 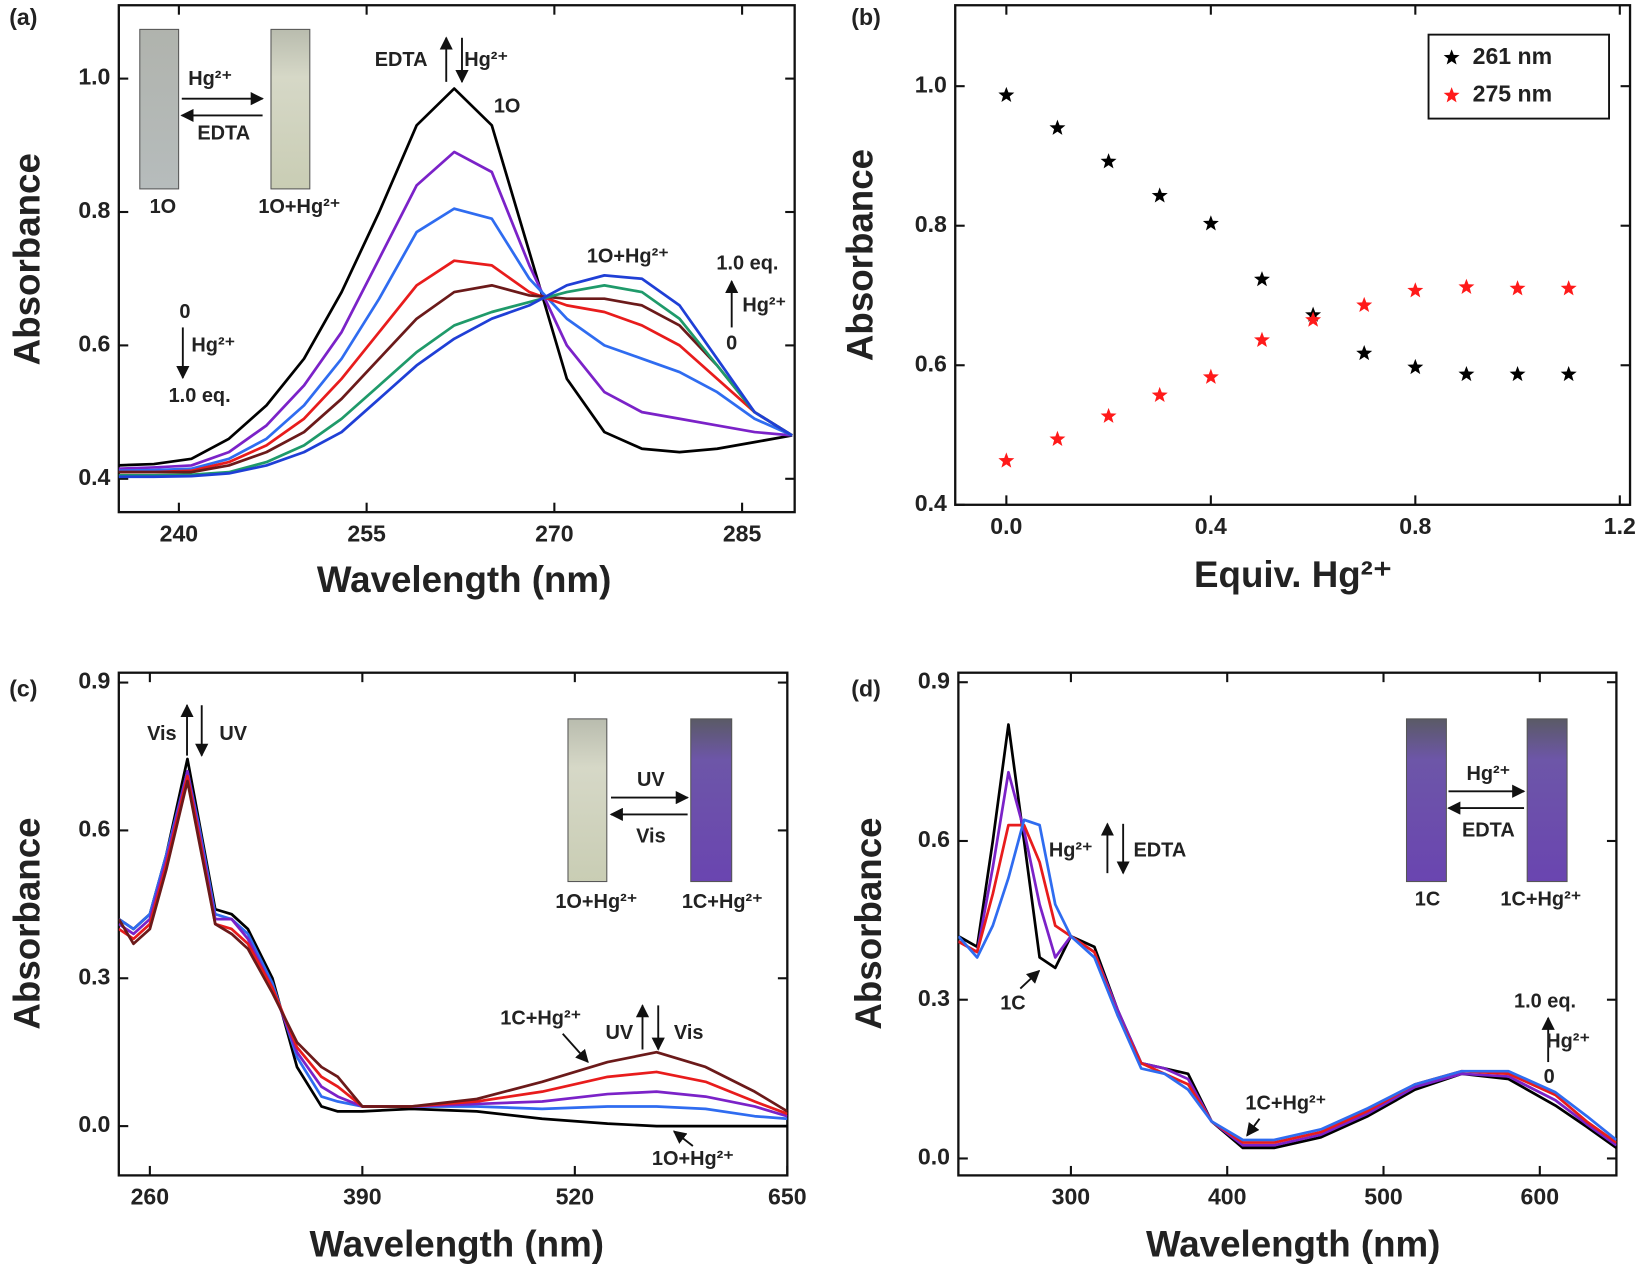 What do you see at coordinates (1293, 574) in the screenshot?
I see `x-axis-label: Equiv. Hg²⁺` at bounding box center [1293, 574].